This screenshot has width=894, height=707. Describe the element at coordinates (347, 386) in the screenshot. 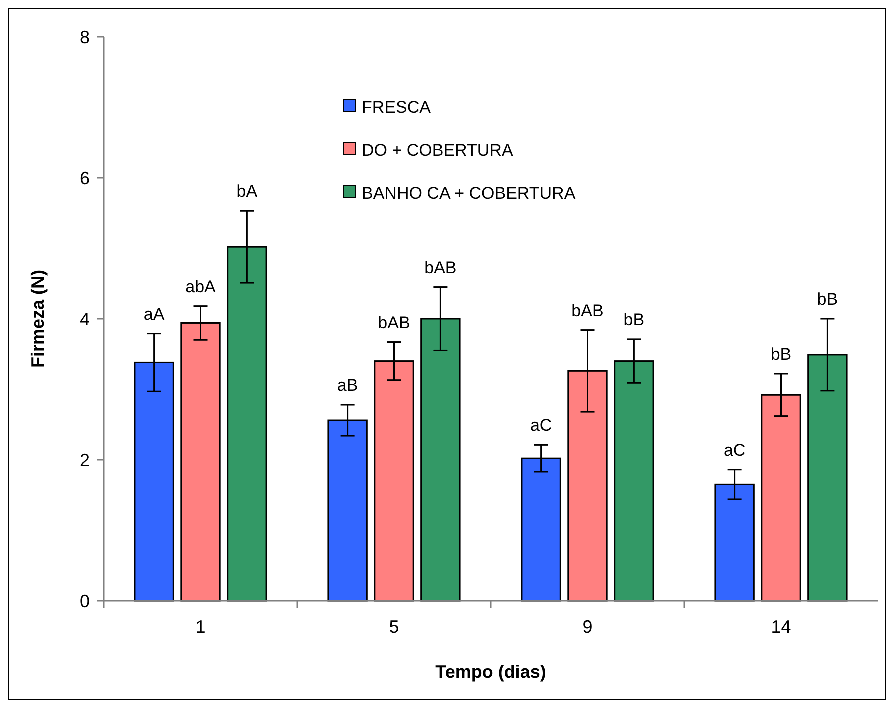

I see `data-label: aB` at that location.